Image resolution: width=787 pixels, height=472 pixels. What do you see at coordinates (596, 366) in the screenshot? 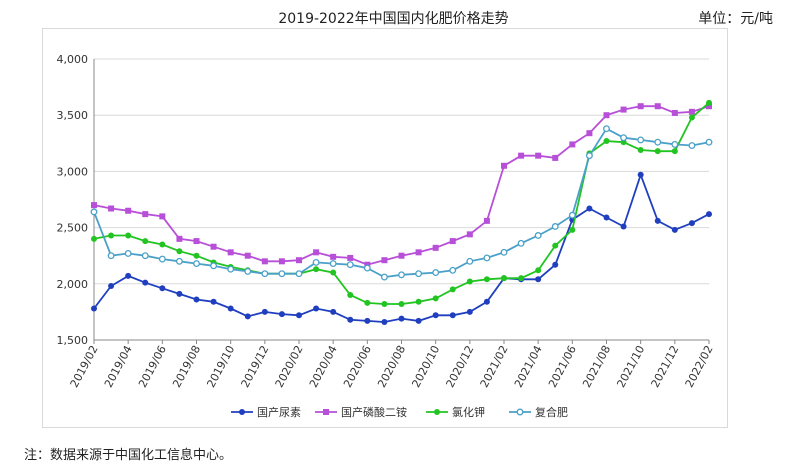
I see `x-tick-label: 2021/08` at bounding box center [596, 366].